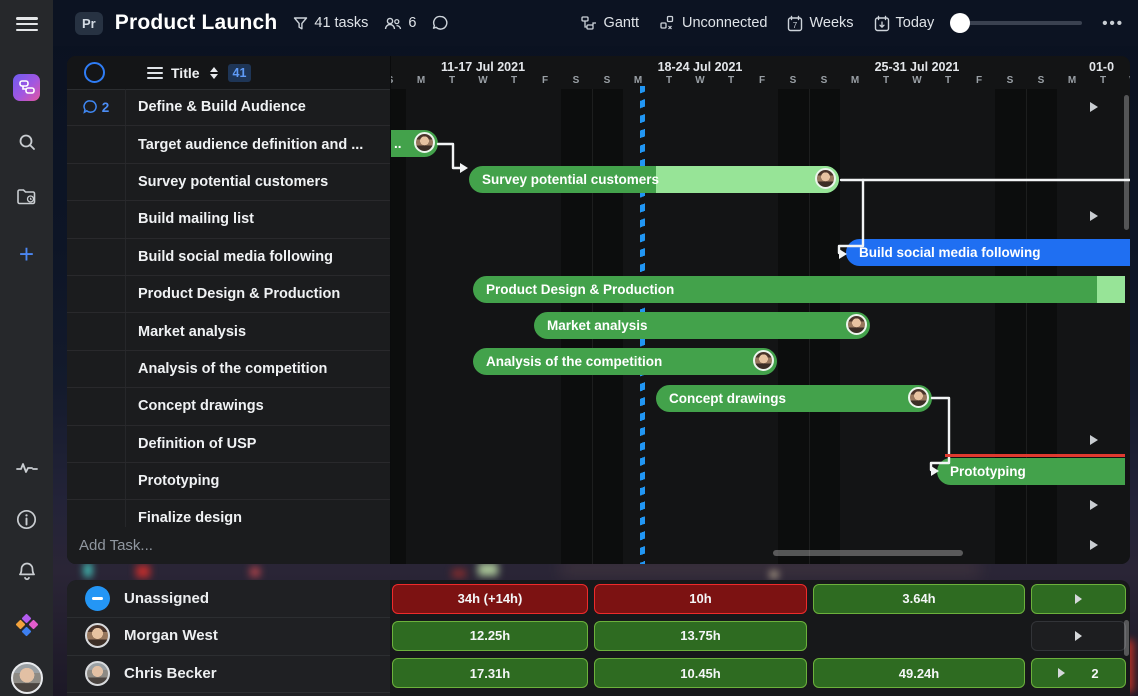 The height and width of the screenshot is (696, 1138). Describe the element at coordinates (26, 624) in the screenshot. I see `ai-sparkle-icon` at that location.